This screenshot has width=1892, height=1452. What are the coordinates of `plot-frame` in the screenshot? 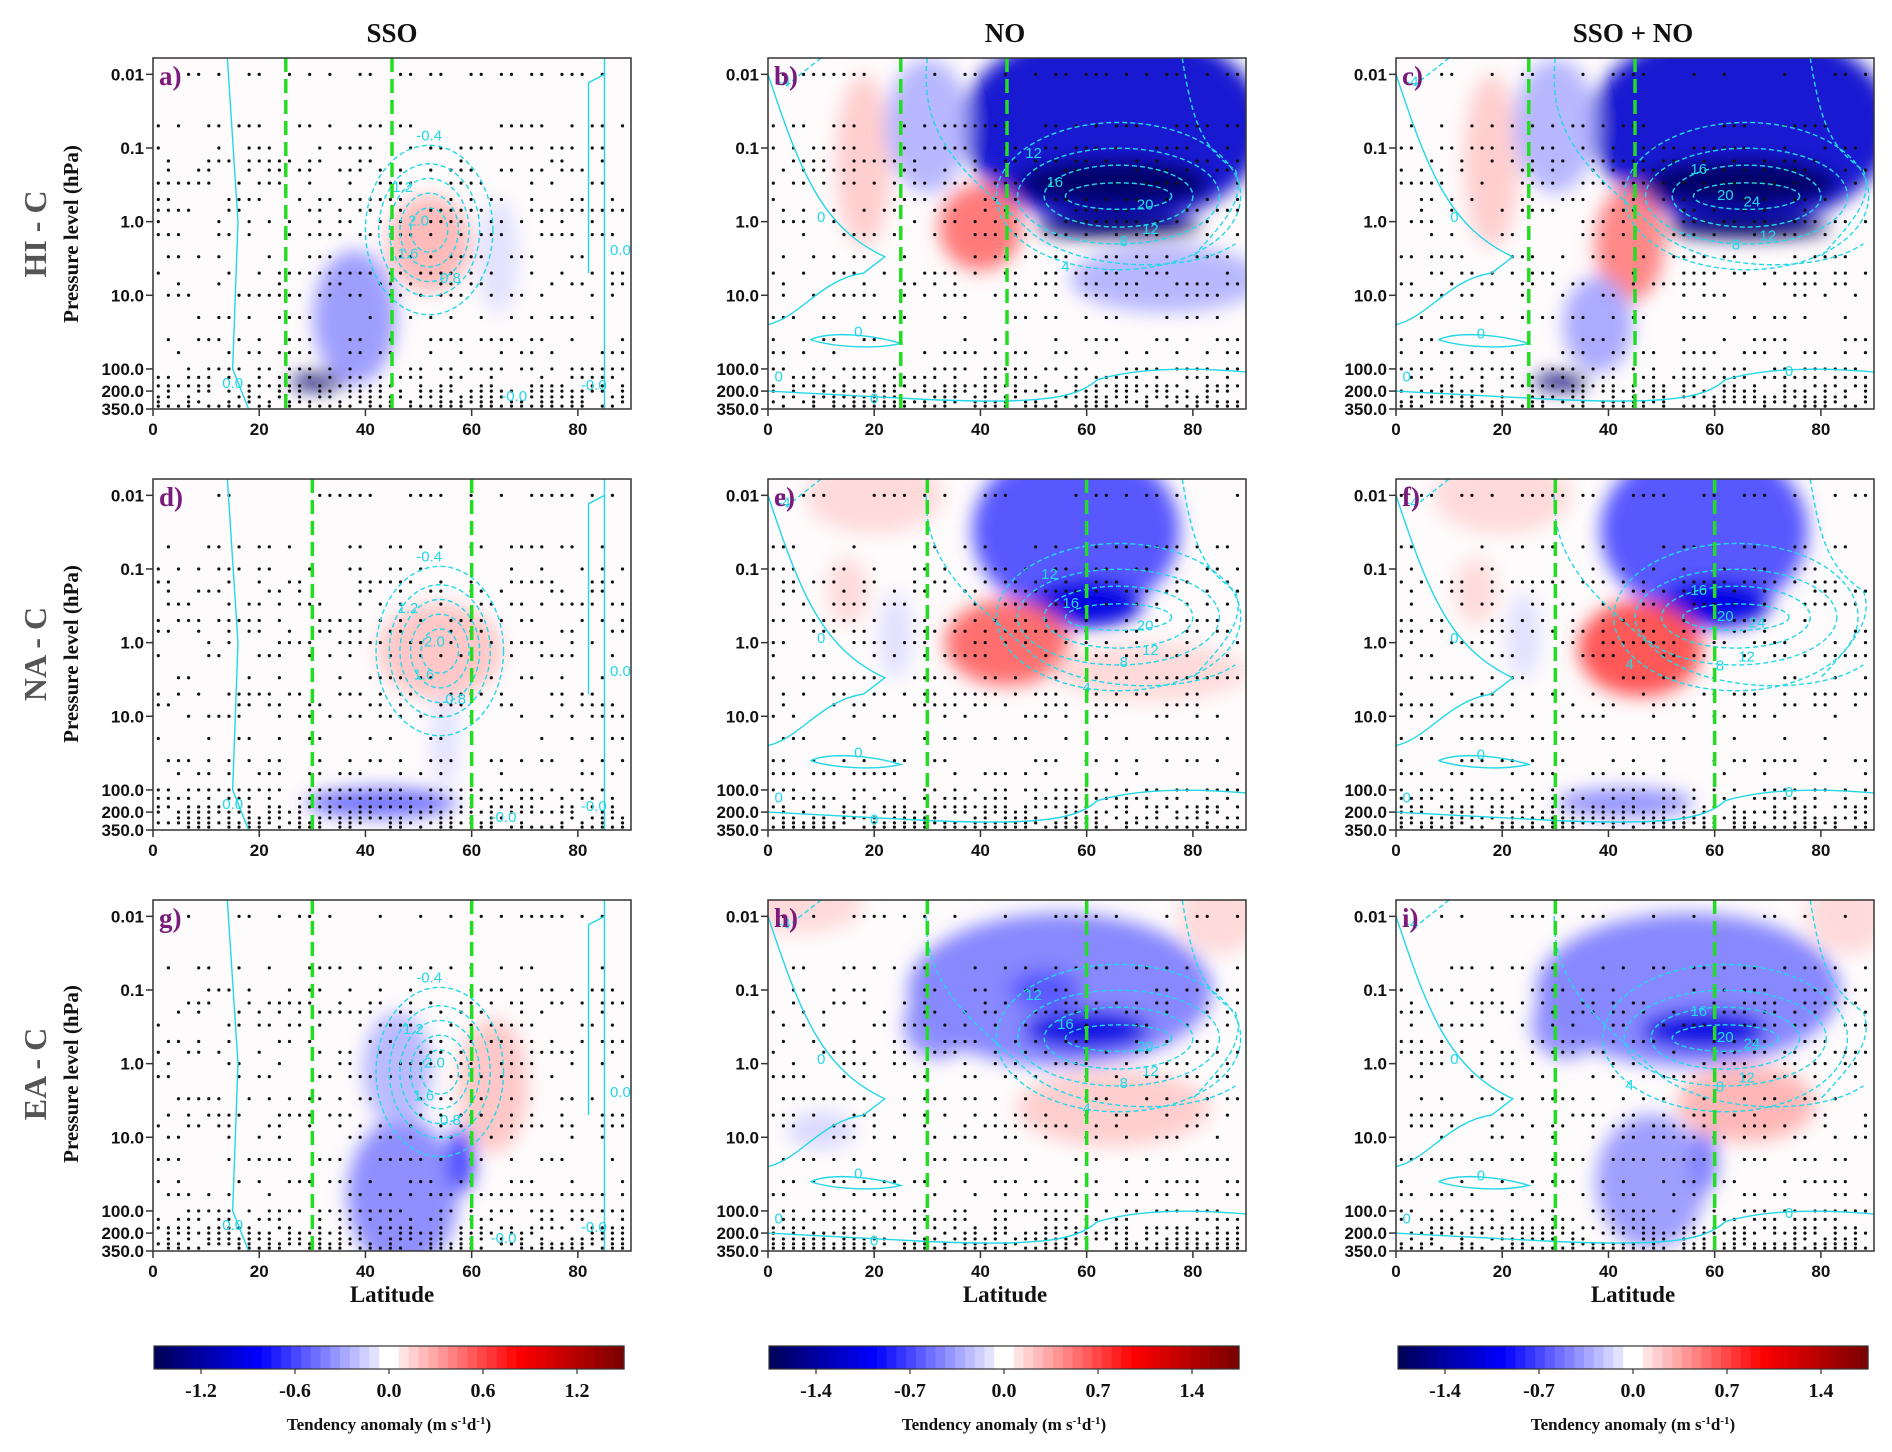 It's located at (392, 1075).